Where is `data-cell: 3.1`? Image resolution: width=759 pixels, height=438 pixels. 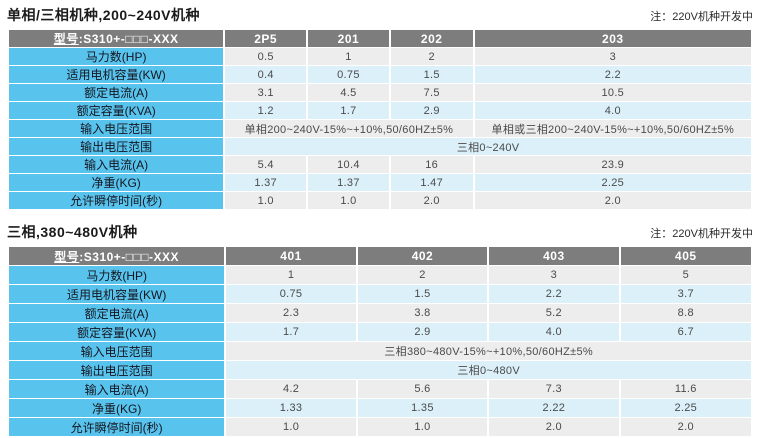
data-cell: 3.1 is located at coordinates (266, 92).